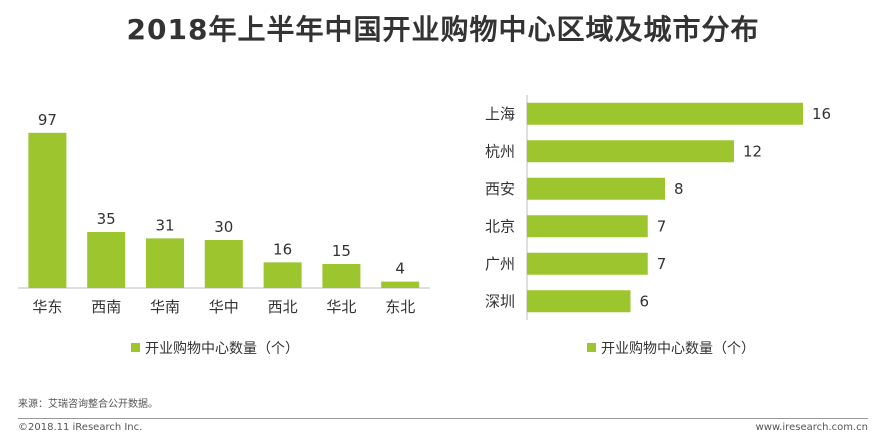  What do you see at coordinates (47, 307) in the screenshot?
I see `left-category-label-0: 华东` at bounding box center [47, 307].